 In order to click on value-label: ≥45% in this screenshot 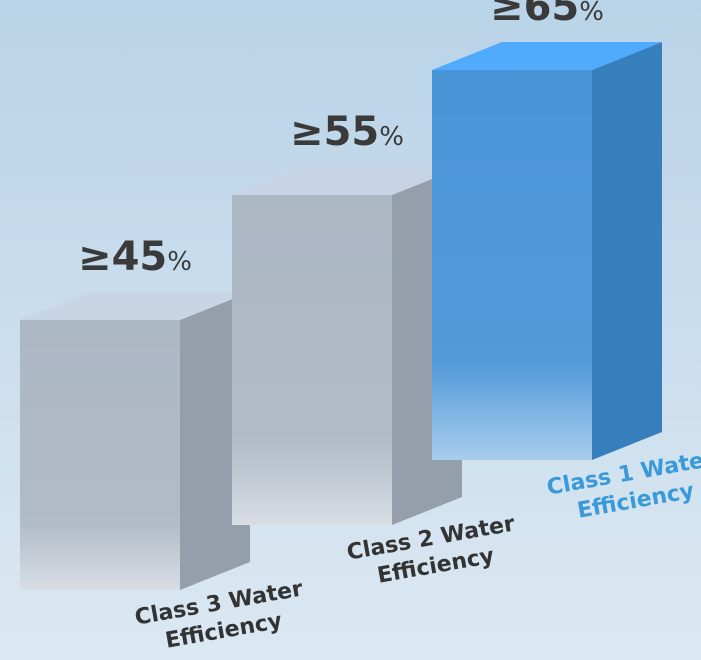, I will do `click(135, 257)`.